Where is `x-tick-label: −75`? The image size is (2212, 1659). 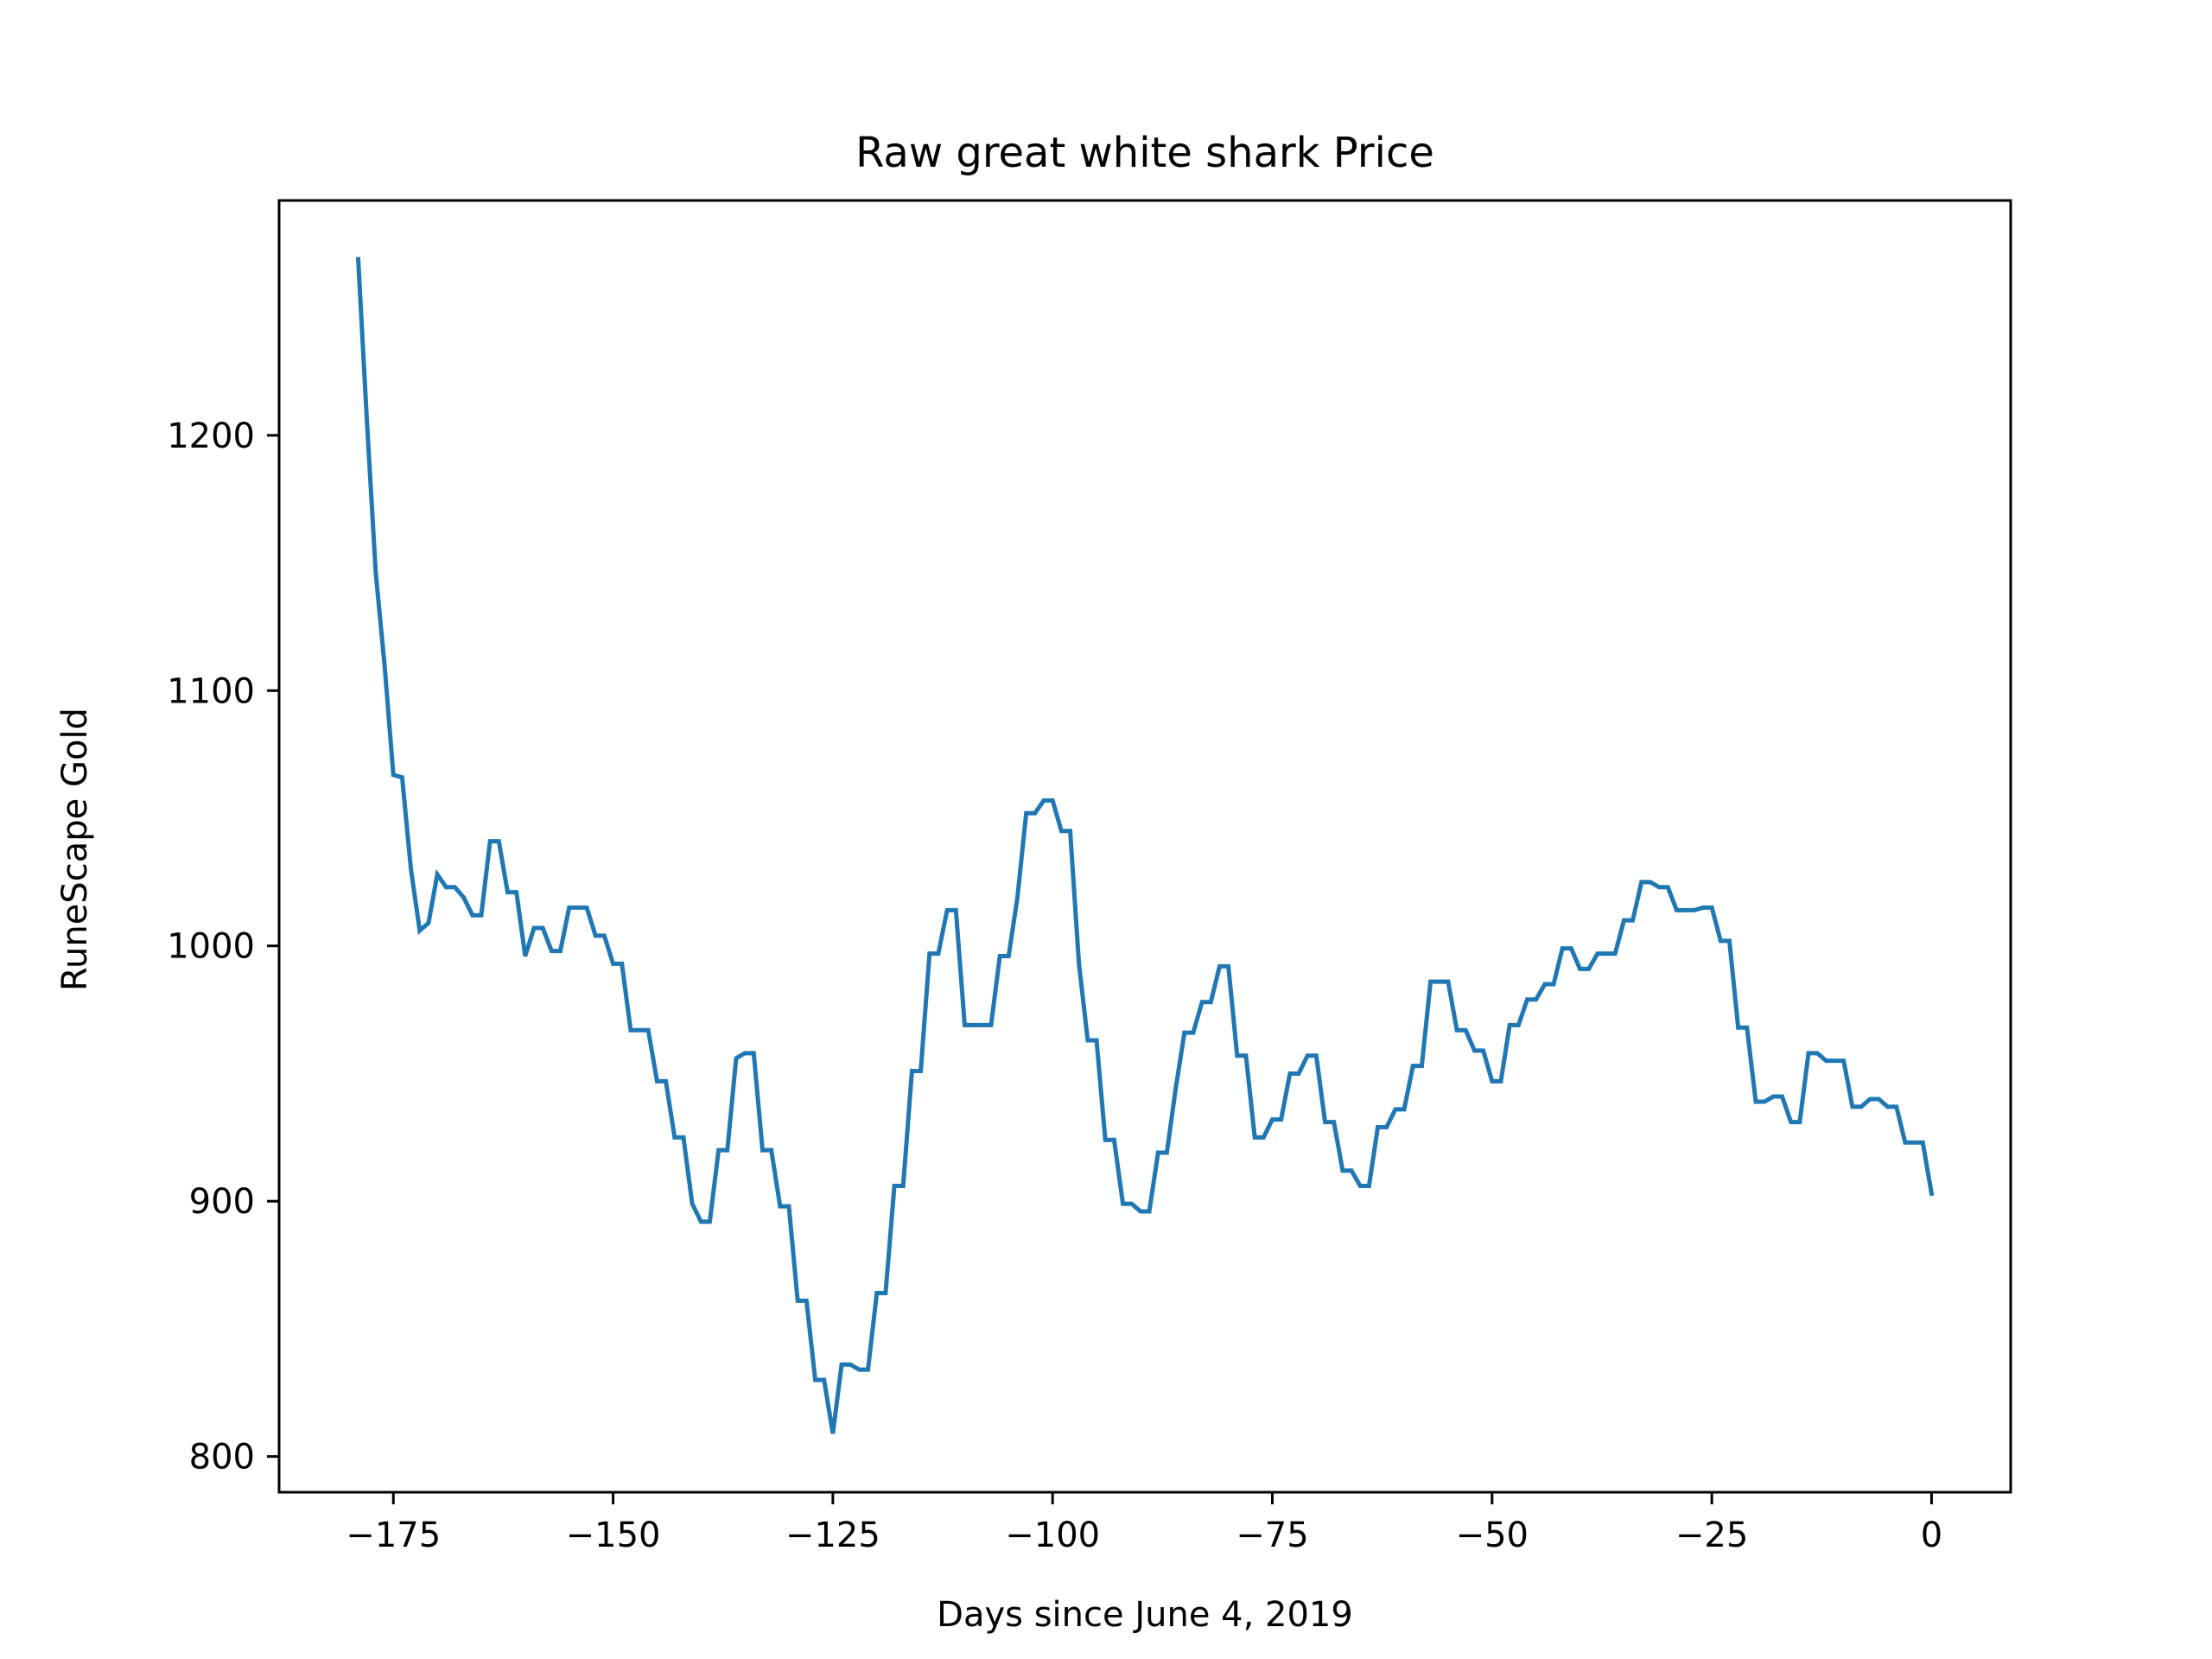
x-tick-label: −75 is located at coordinates (1272, 1535).